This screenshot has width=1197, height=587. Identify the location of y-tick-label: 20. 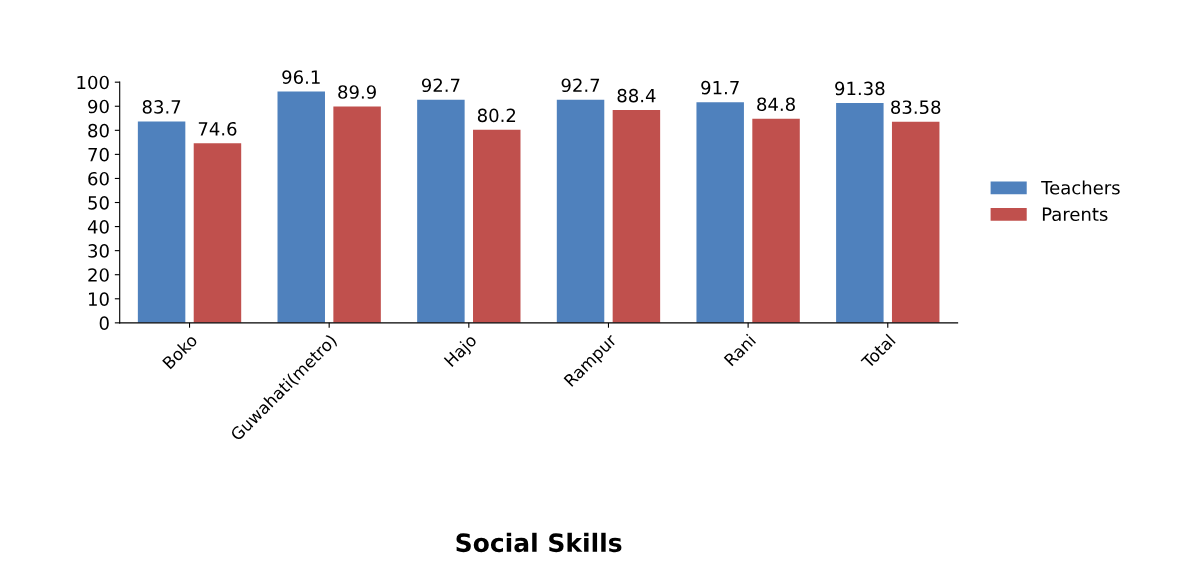
(98, 275).